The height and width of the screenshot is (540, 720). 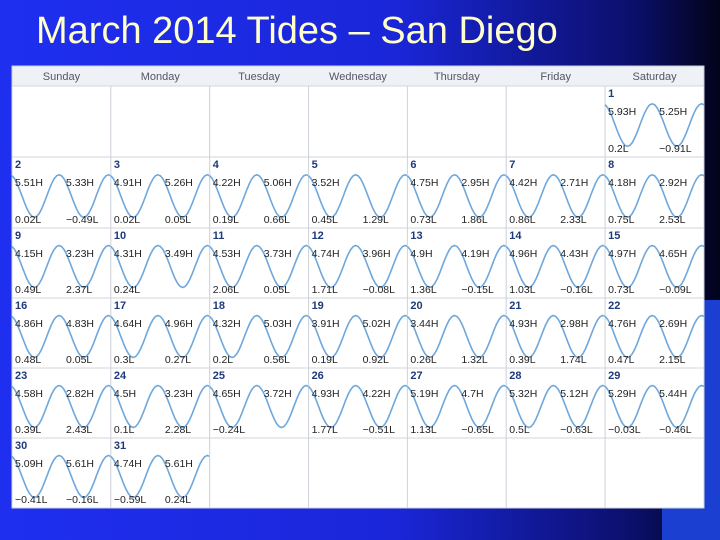 What do you see at coordinates (675, 149) in the screenshot?
I see `low-tide: −0.91L` at bounding box center [675, 149].